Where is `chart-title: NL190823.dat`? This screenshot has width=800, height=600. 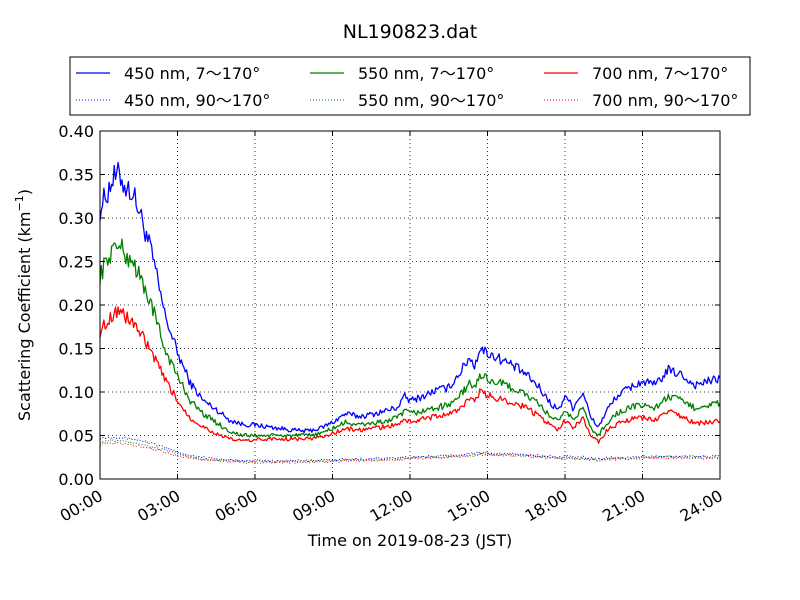 chart-title: NL190823.dat is located at coordinates (410, 32).